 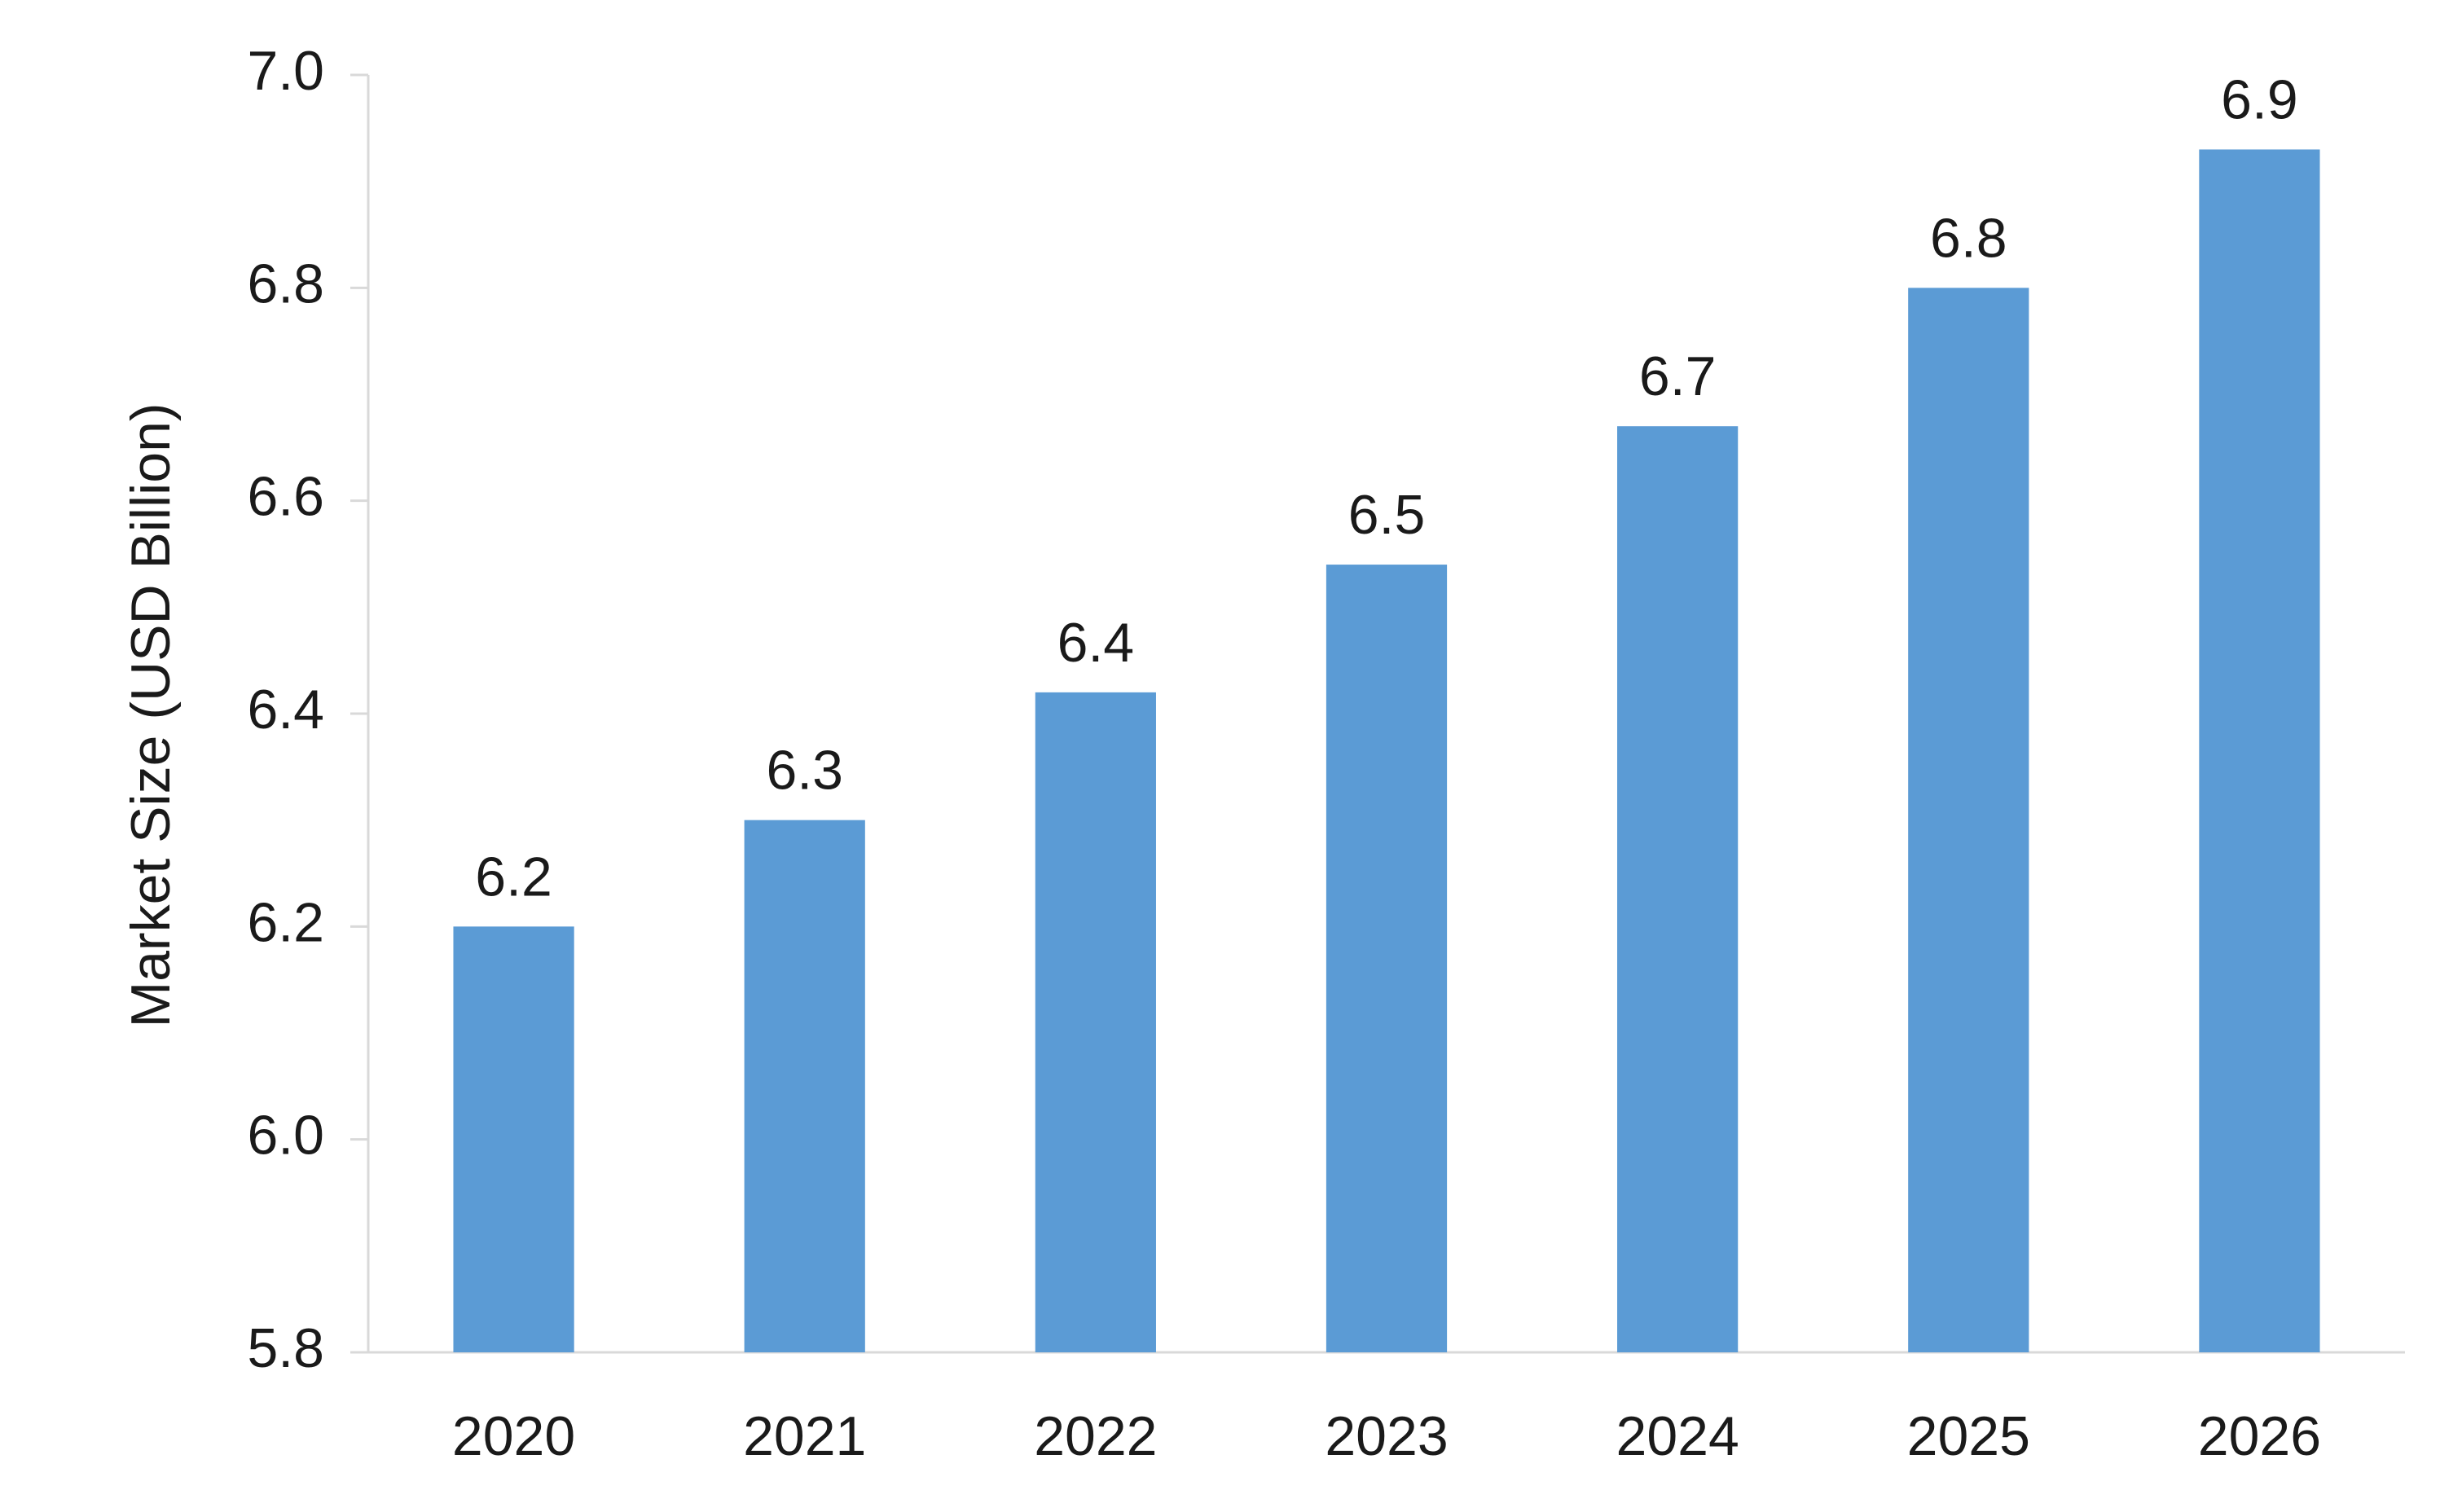 What do you see at coordinates (285, 1348) in the screenshot?
I see `y-tick-label: 5.8` at bounding box center [285, 1348].